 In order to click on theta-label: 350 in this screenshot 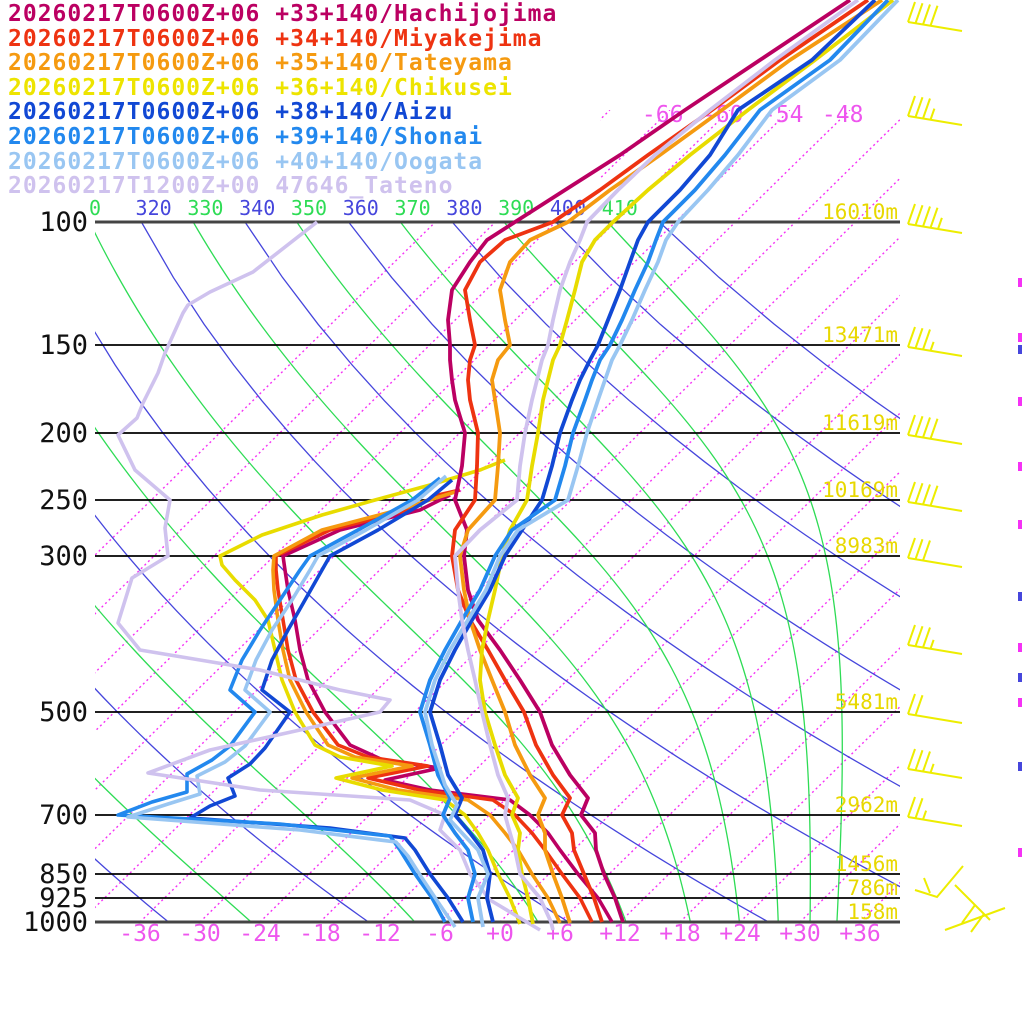, I will do `click(309, 208)`.